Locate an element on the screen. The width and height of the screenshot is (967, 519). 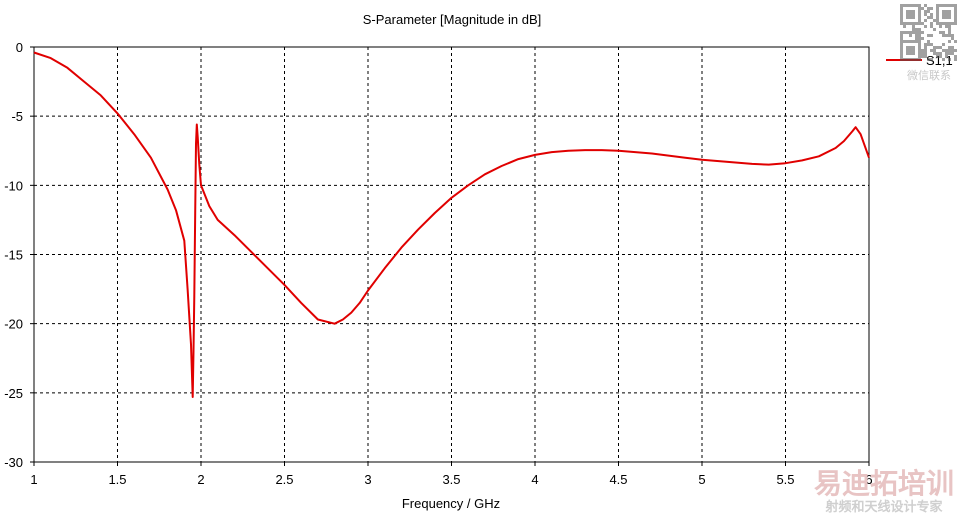
x-tick-label: 6 is located at coordinates (868, 479).